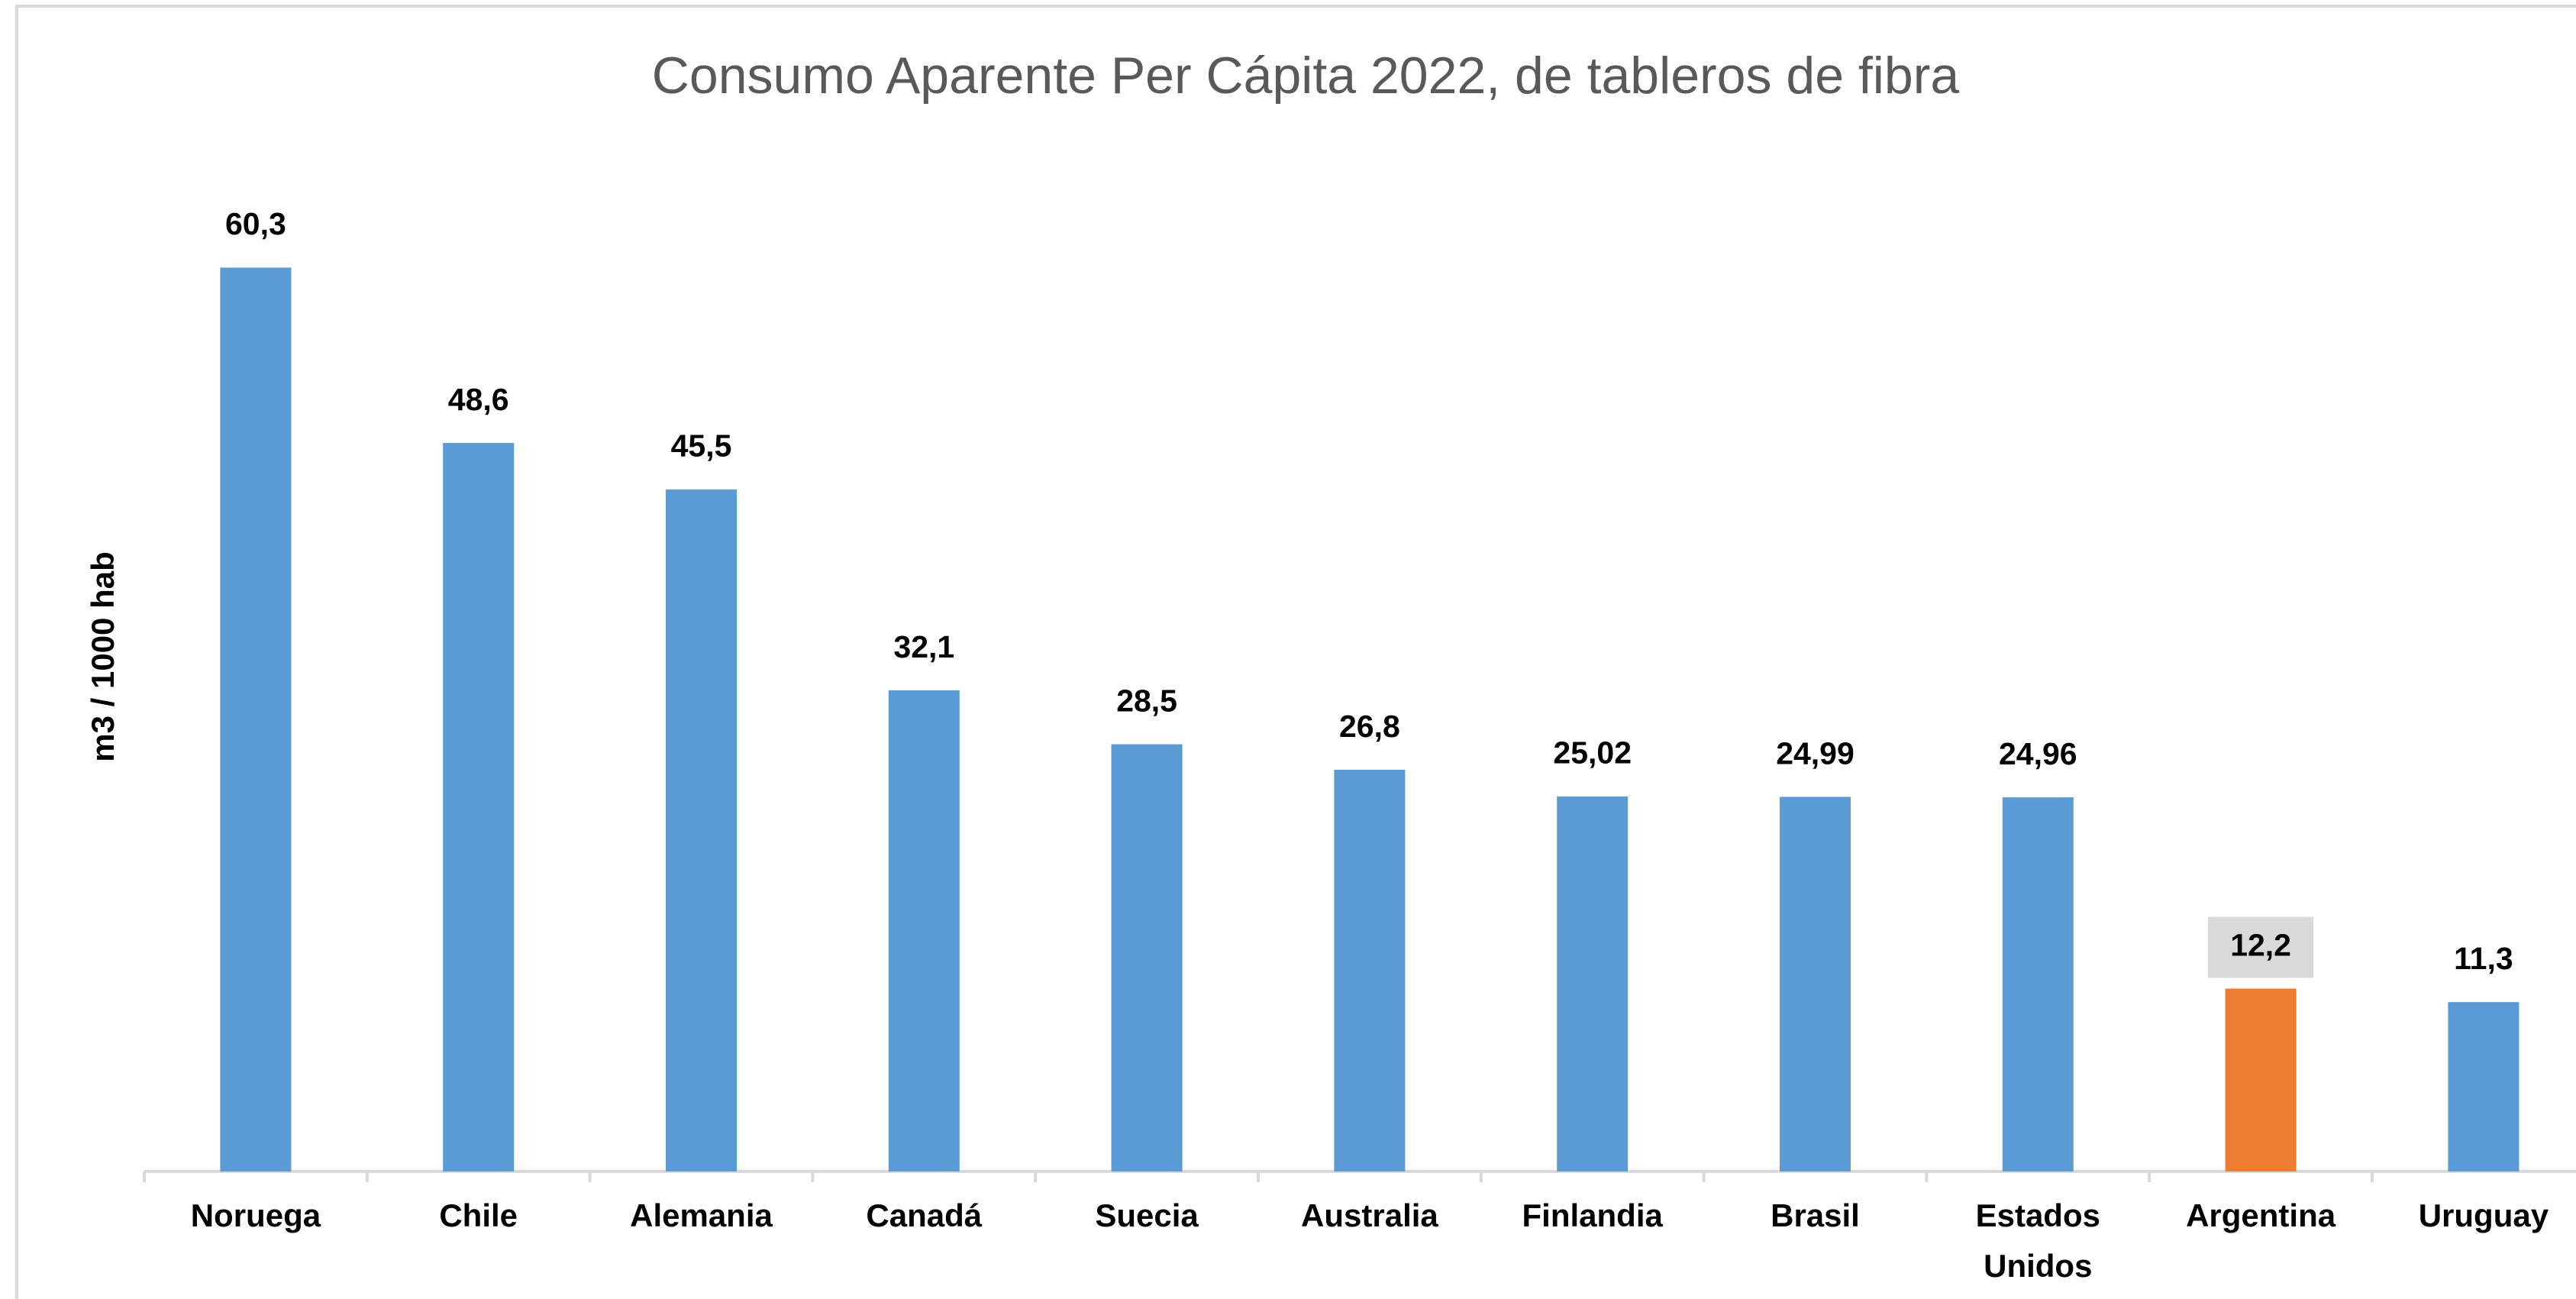 The width and height of the screenshot is (2576, 1299). Describe the element at coordinates (2037, 1240) in the screenshot. I see `x-tick-label: Estados Unidos` at that location.